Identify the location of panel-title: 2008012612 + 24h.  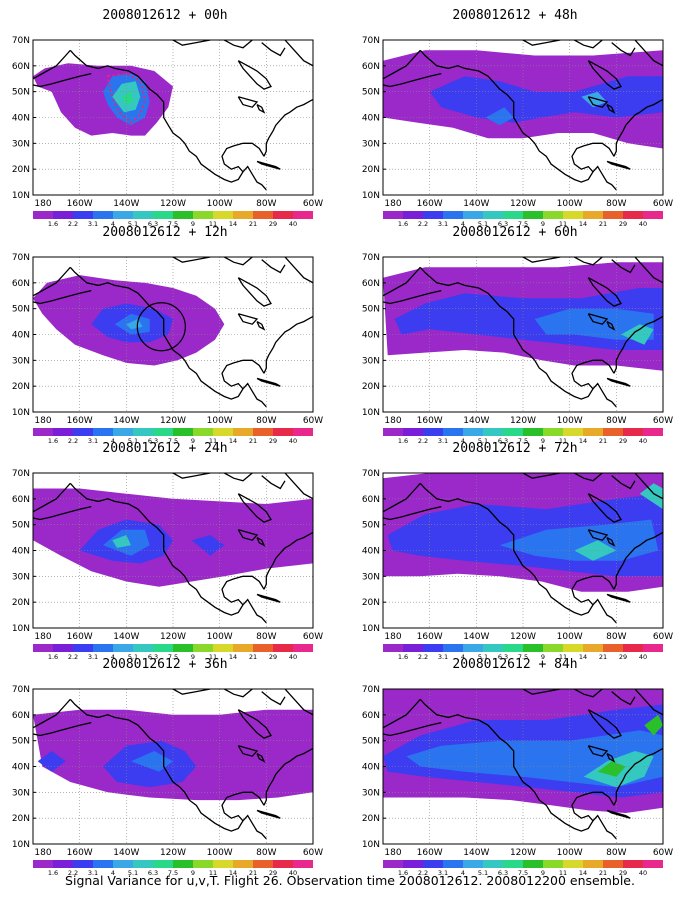
(165, 448).